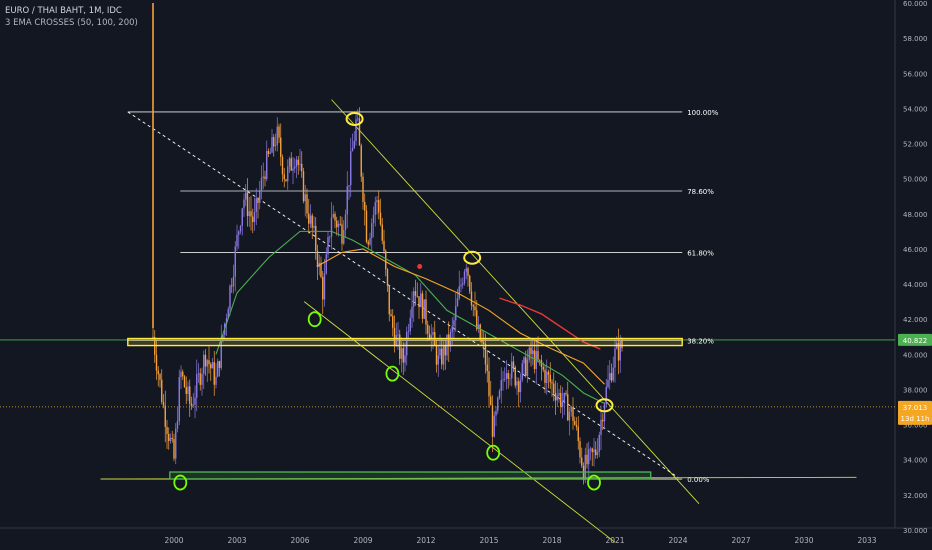 This screenshot has height=550, width=932. Describe the element at coordinates (915, 145) in the screenshot. I see `y-tick-label: 52.000` at that location.